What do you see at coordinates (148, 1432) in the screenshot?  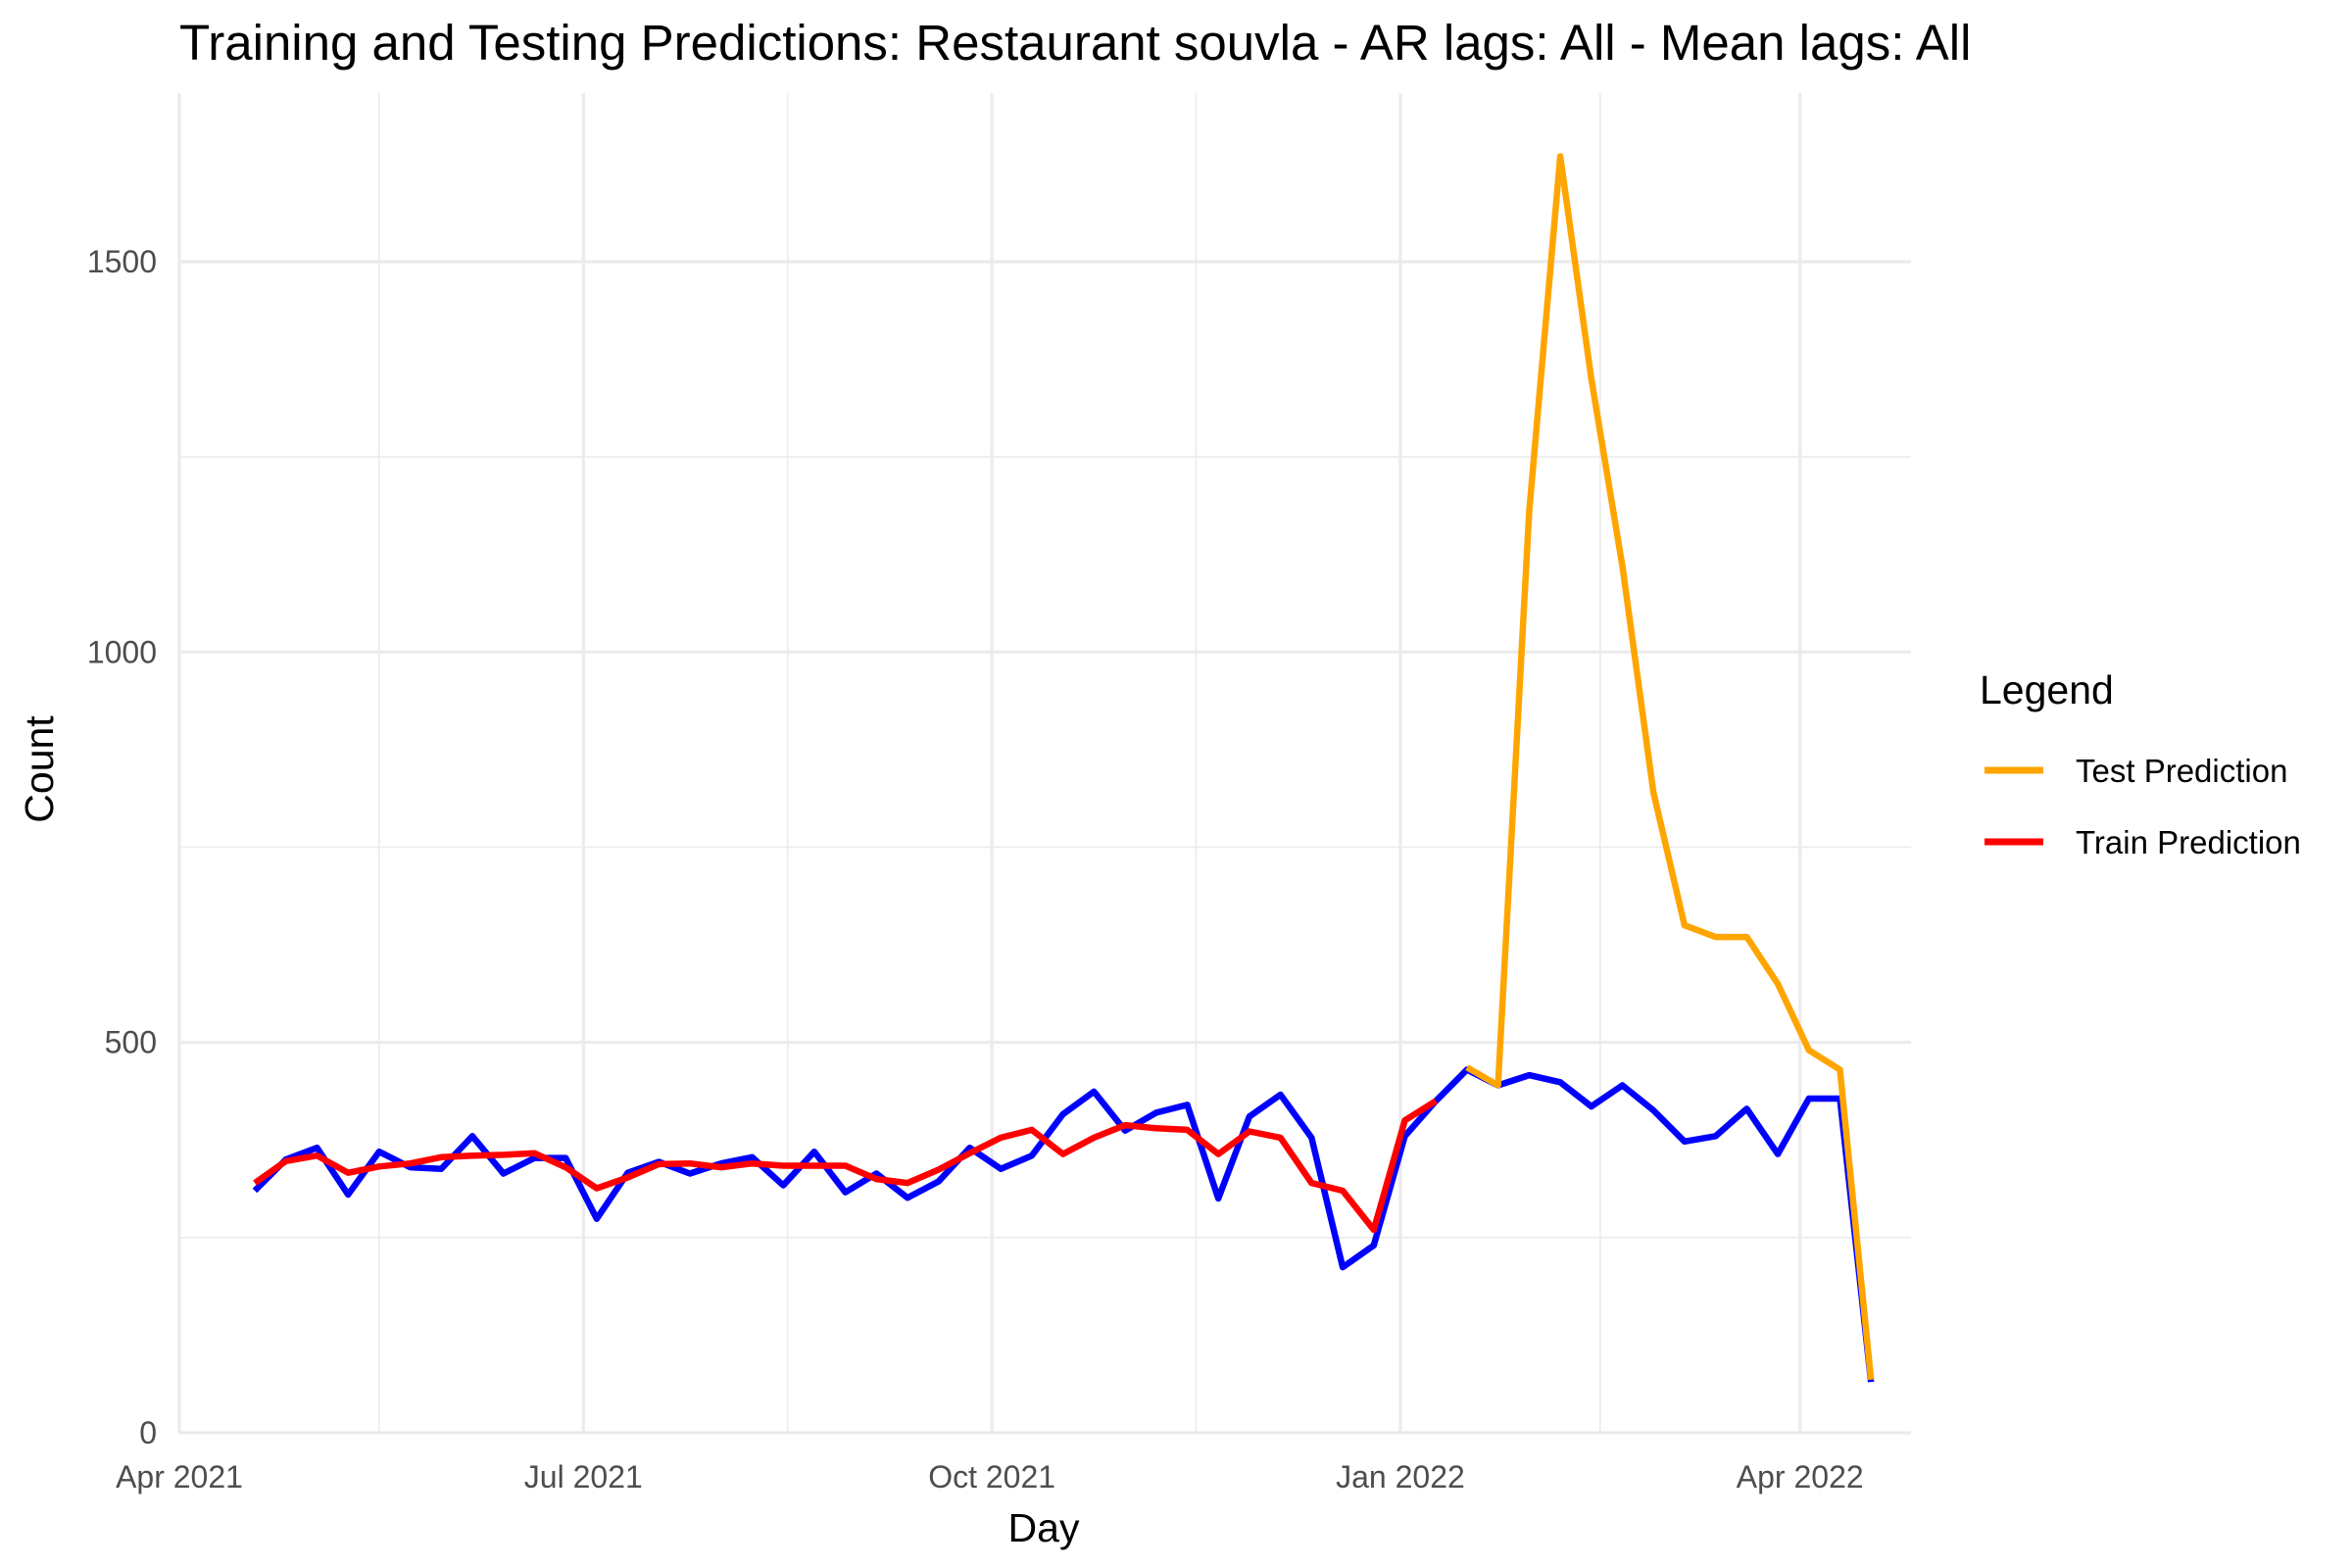 I see `y-tick-label: 0` at bounding box center [148, 1432].